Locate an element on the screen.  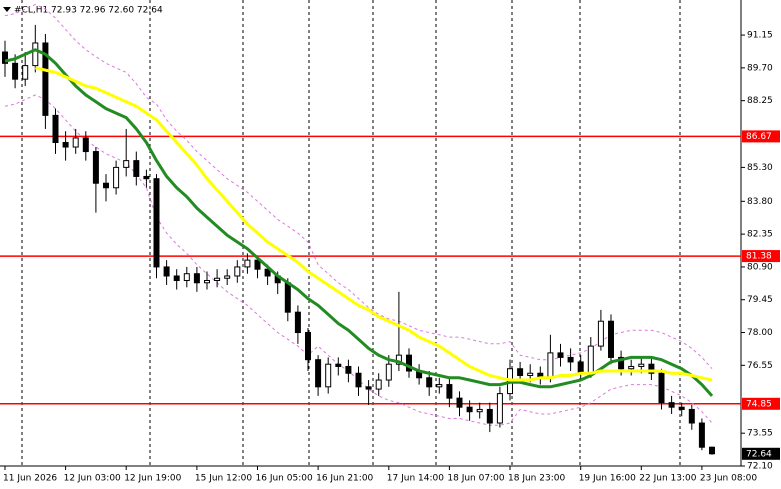
x-tick-label: 15 Jun 12:00 is located at coordinates (223, 479).